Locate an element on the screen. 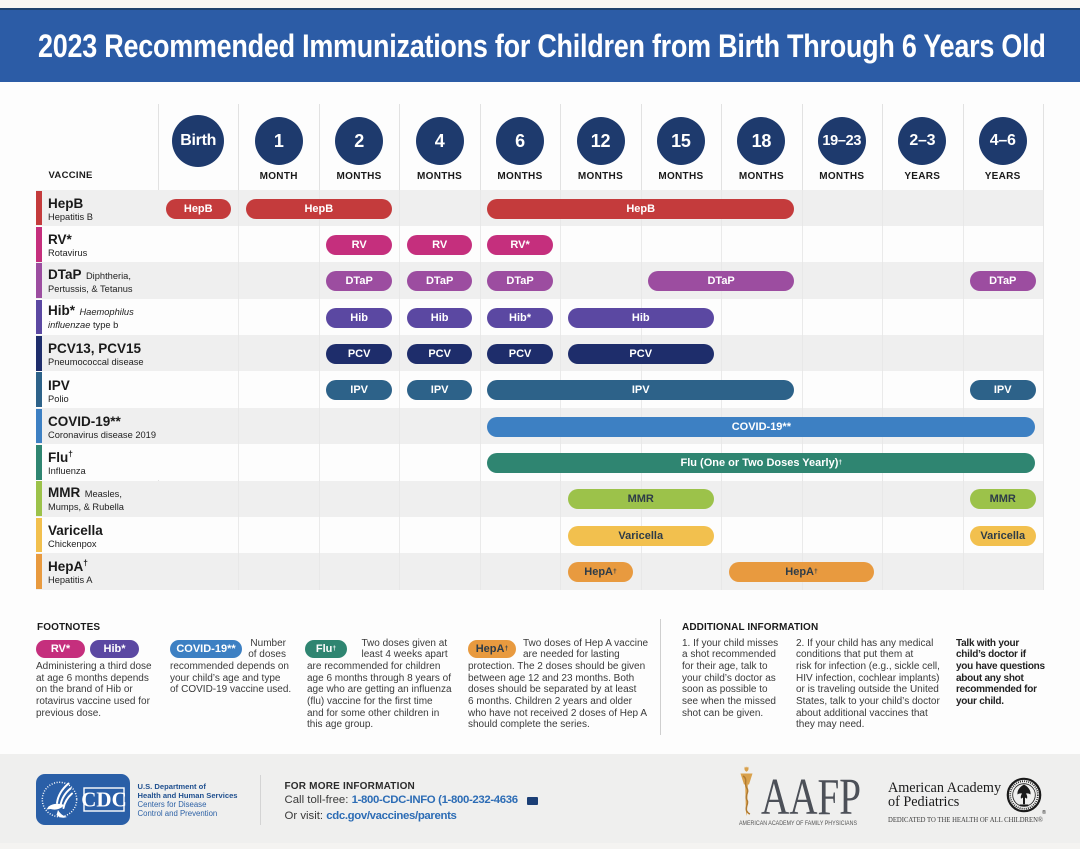 The width and height of the screenshot is (1080, 849). svg-text: AAFP is located at coordinates (811, 794).